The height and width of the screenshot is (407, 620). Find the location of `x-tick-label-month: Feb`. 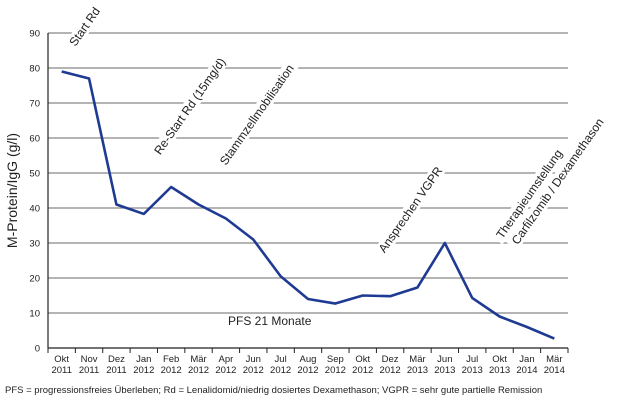

x-tick-label-month: Feb is located at coordinates (171, 359).